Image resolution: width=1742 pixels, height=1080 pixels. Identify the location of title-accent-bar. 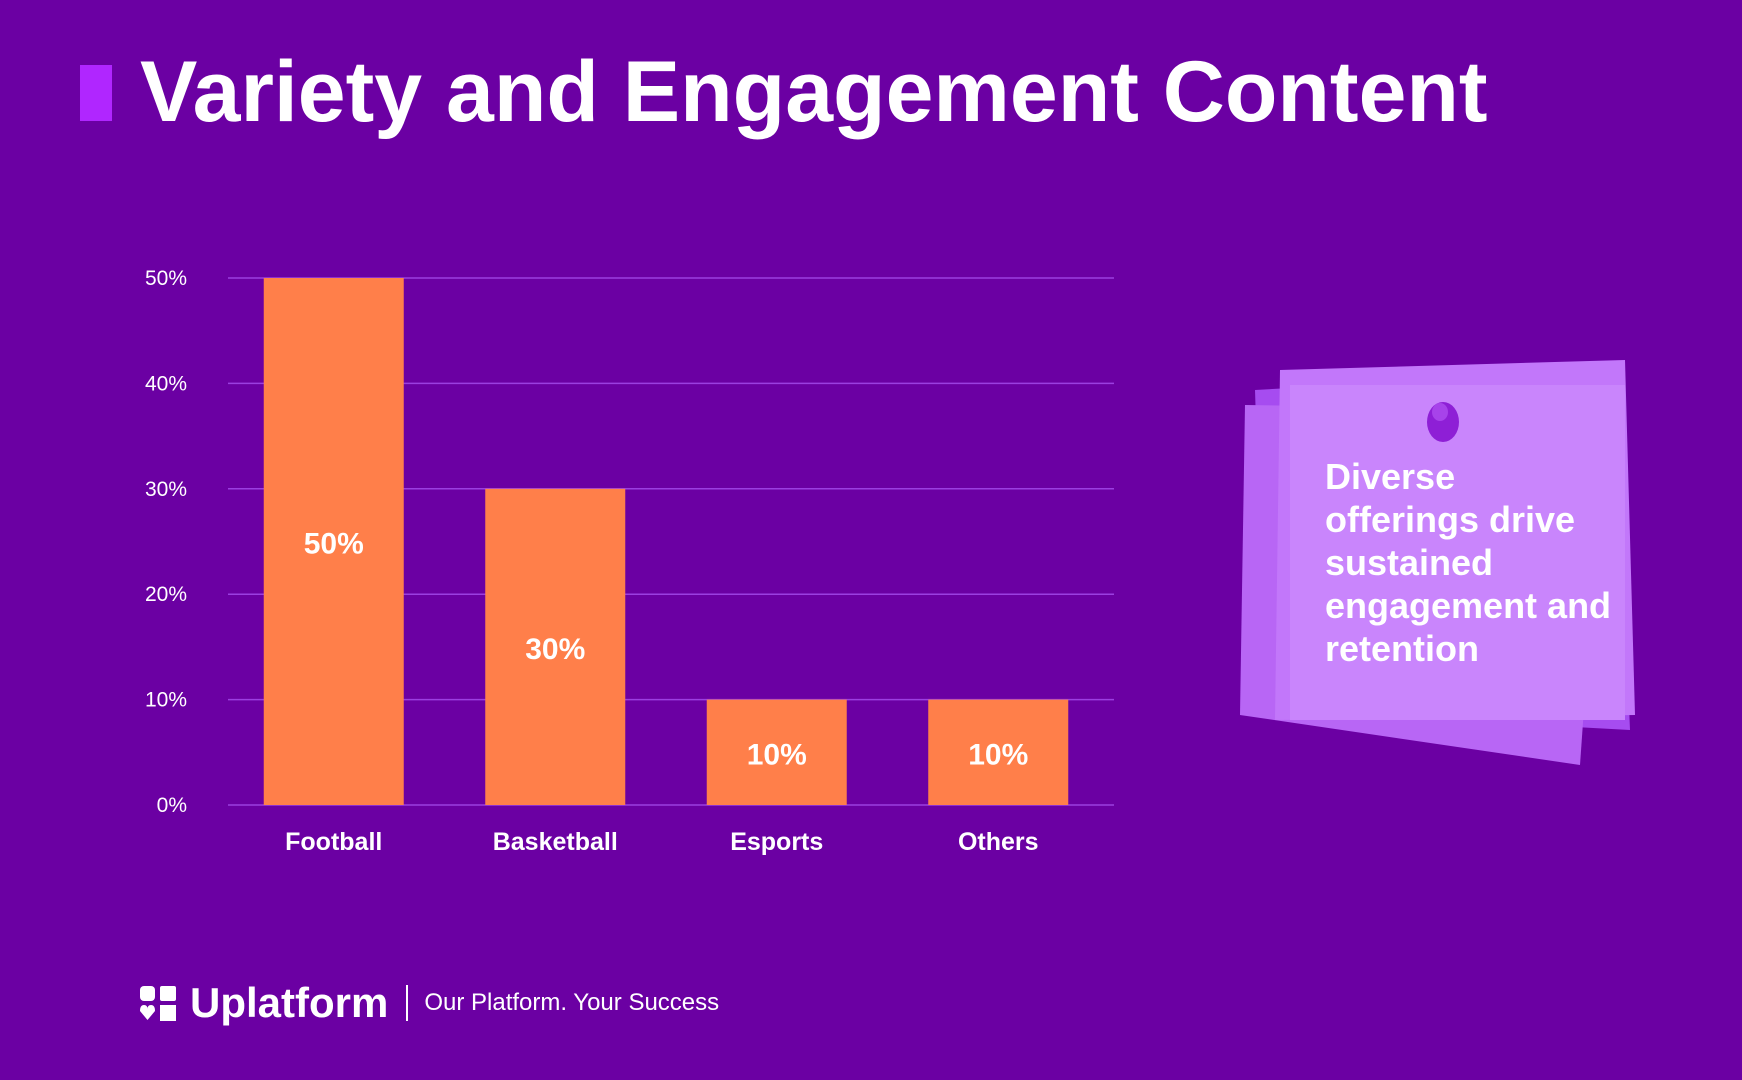
(96, 93).